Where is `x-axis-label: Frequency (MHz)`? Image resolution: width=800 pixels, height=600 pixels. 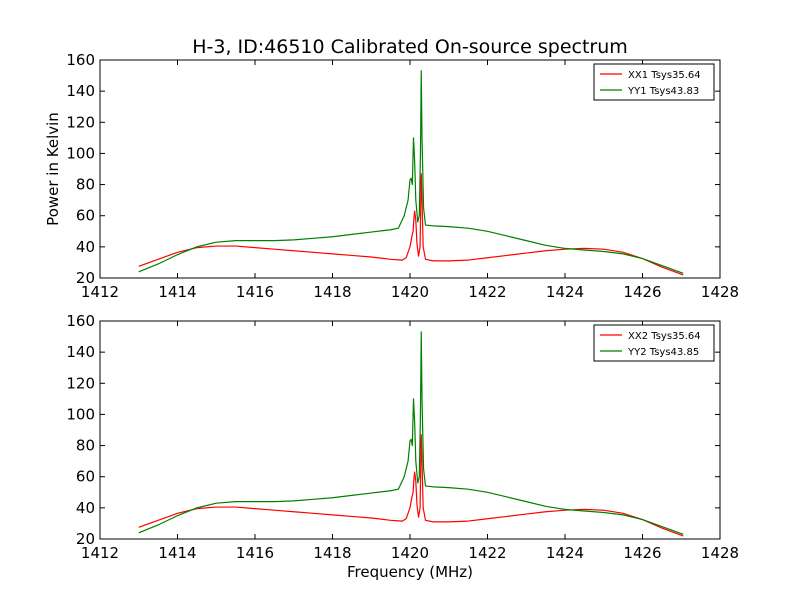 x-axis-label: Frequency (MHz) is located at coordinates (410, 572).